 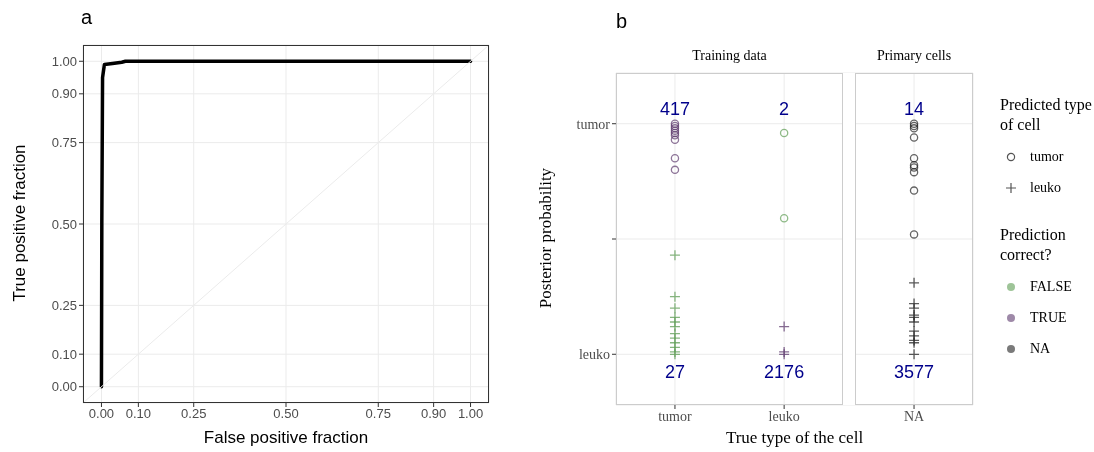 I want to click on x-tick-label: 0.75, so click(x=378, y=414).